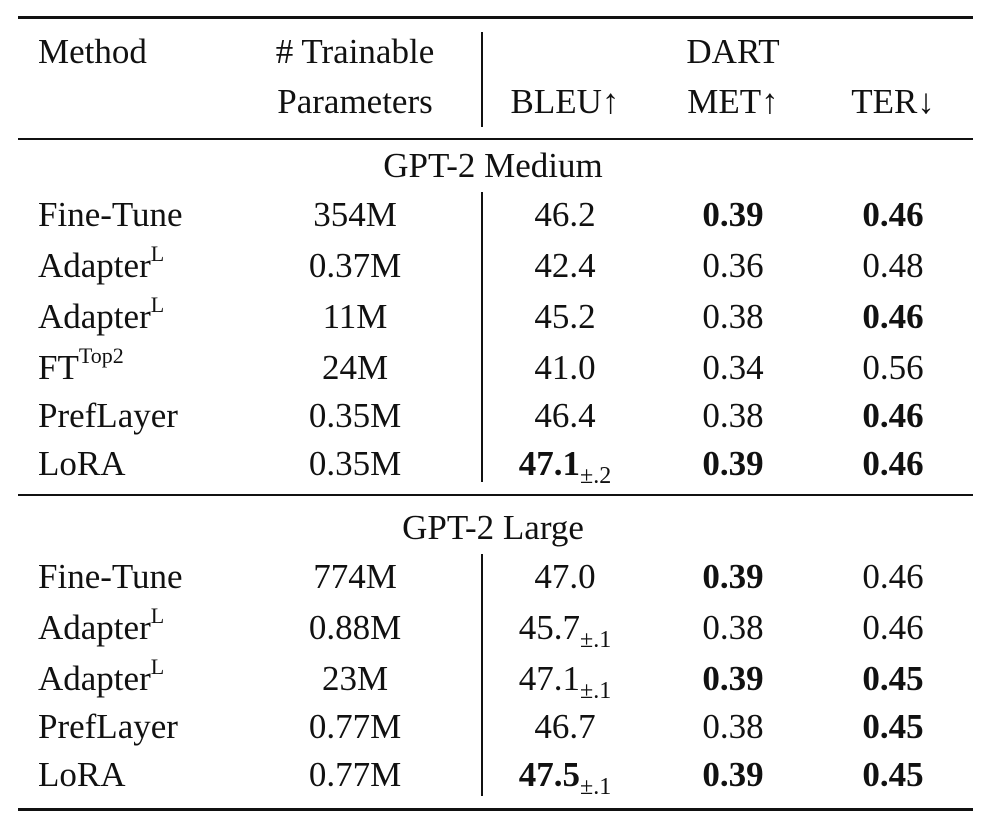 The height and width of the screenshot is (826, 986). Describe the element at coordinates (355, 678) in the screenshot. I see `params-cell: 23M` at that location.